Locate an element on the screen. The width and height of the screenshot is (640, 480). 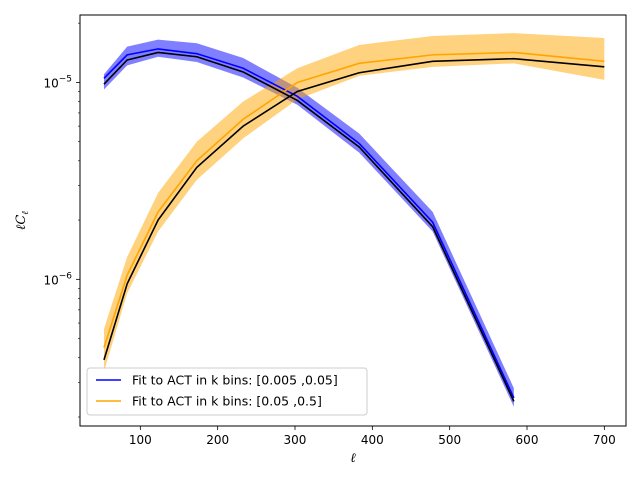
x-axis-label: ℓ is located at coordinates (353, 458).